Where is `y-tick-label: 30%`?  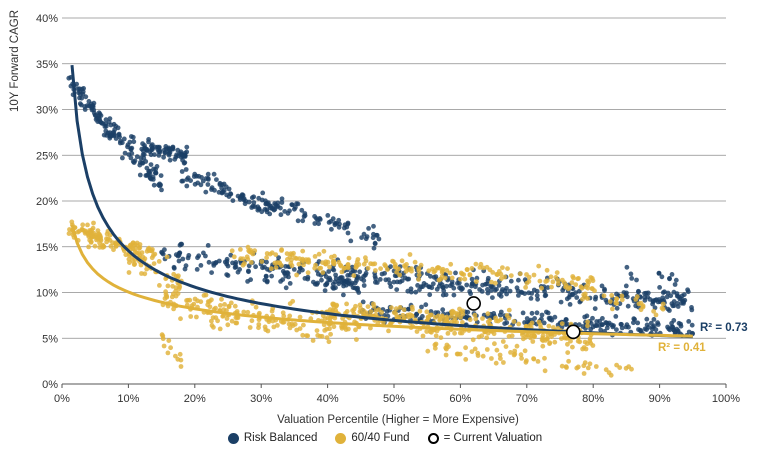 y-tick-label: 30% is located at coordinates (47, 111).